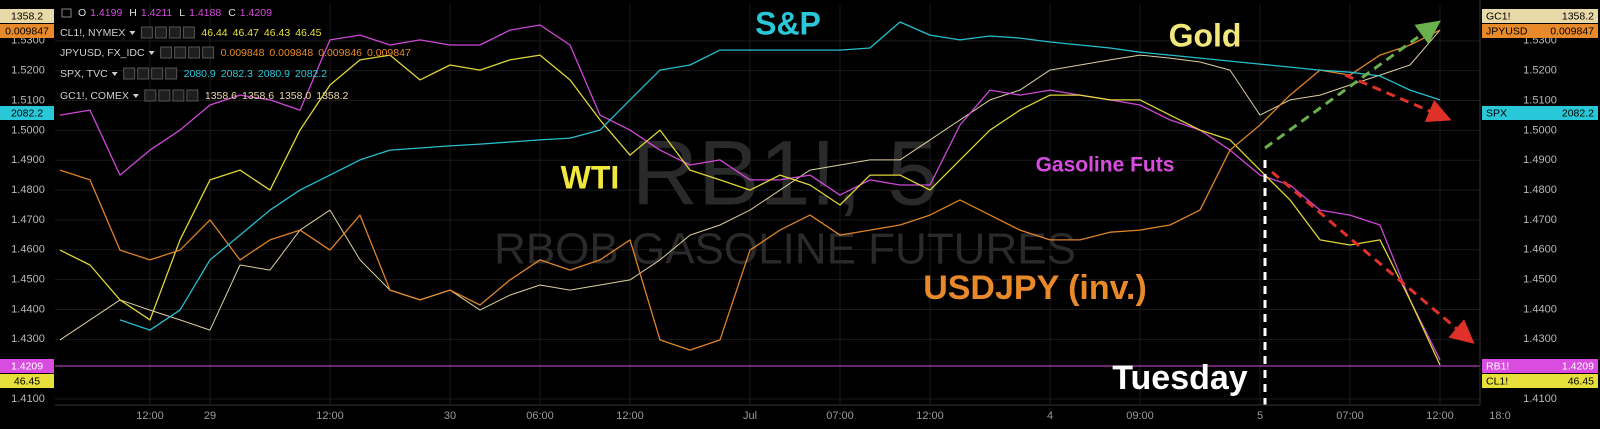 This screenshot has width=1600, height=429. What do you see at coordinates (590, 177) in the screenshot?
I see `annotation: WTI` at bounding box center [590, 177].